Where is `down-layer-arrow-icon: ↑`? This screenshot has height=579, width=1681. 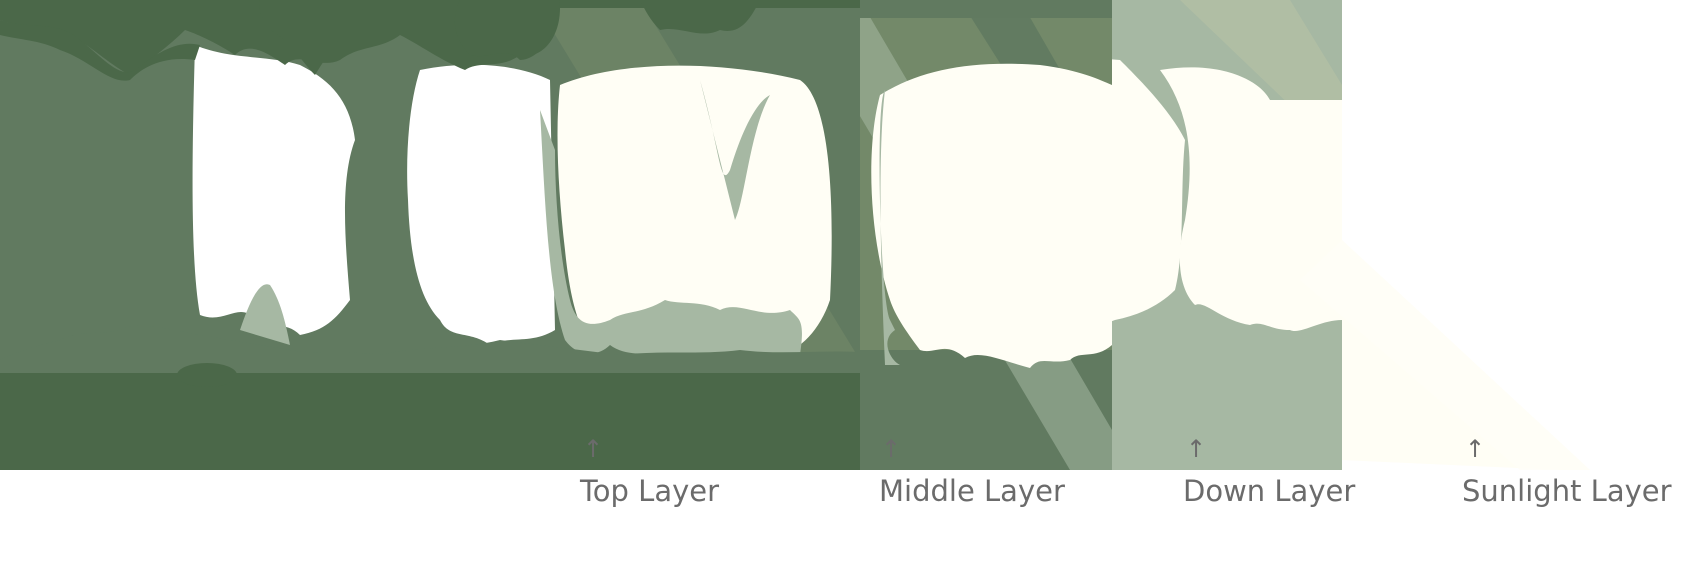 down-layer-arrow-icon: ↑ is located at coordinates (1196, 449).